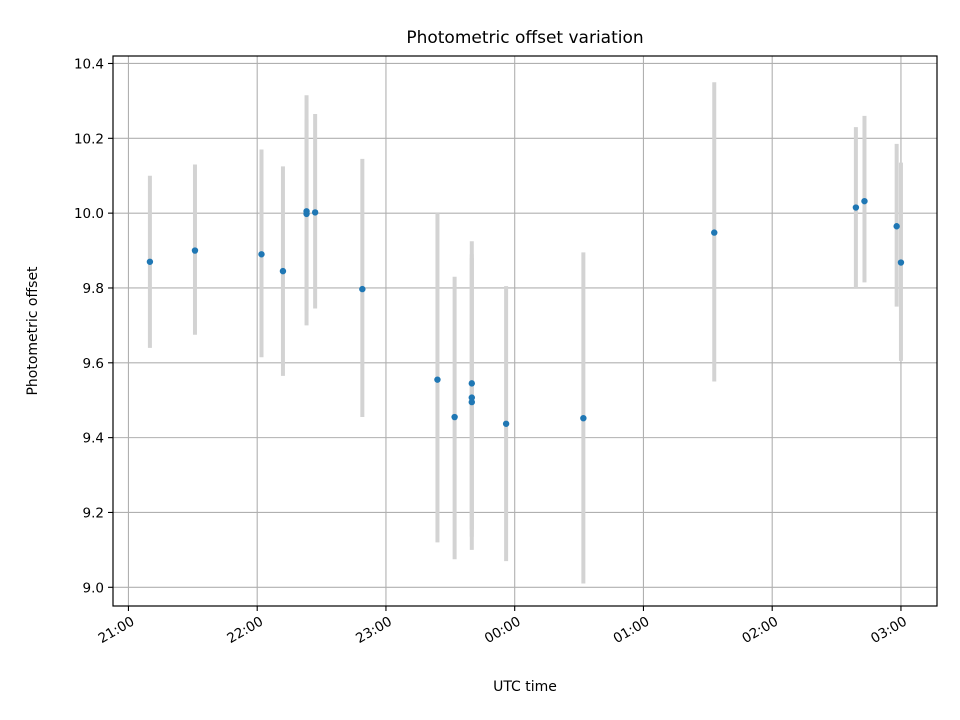  What do you see at coordinates (524, 38) in the screenshot?
I see `chart-title: Photometric offset variation` at bounding box center [524, 38].